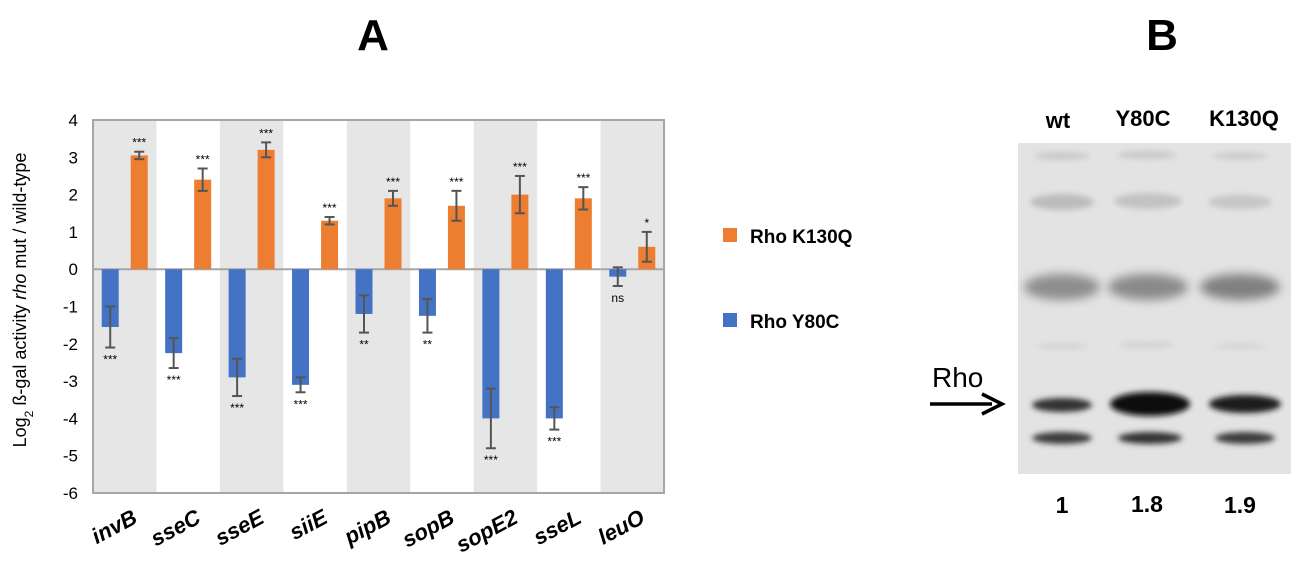 This screenshot has width=1307, height=567. I want to click on y-tick-label: 1, so click(73, 232).